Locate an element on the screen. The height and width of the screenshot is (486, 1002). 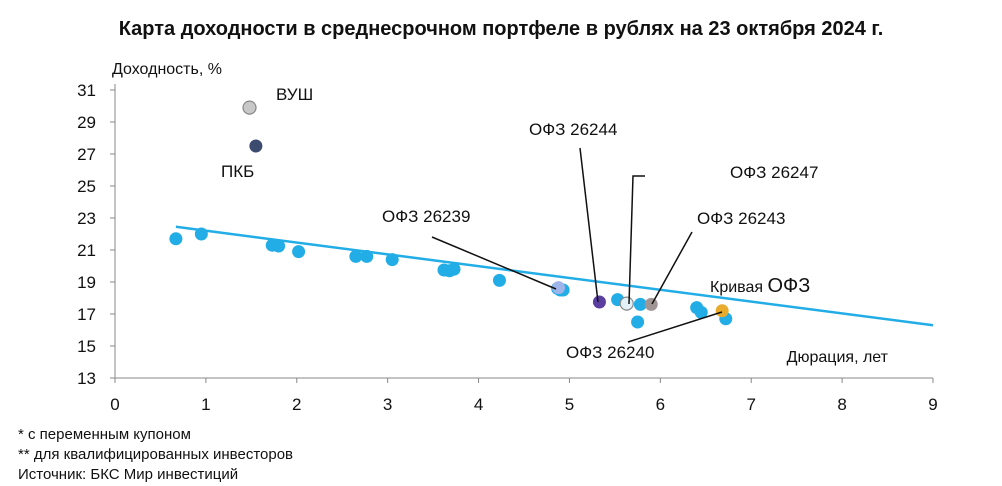
x-tick-label: 7 is located at coordinates (750, 404).